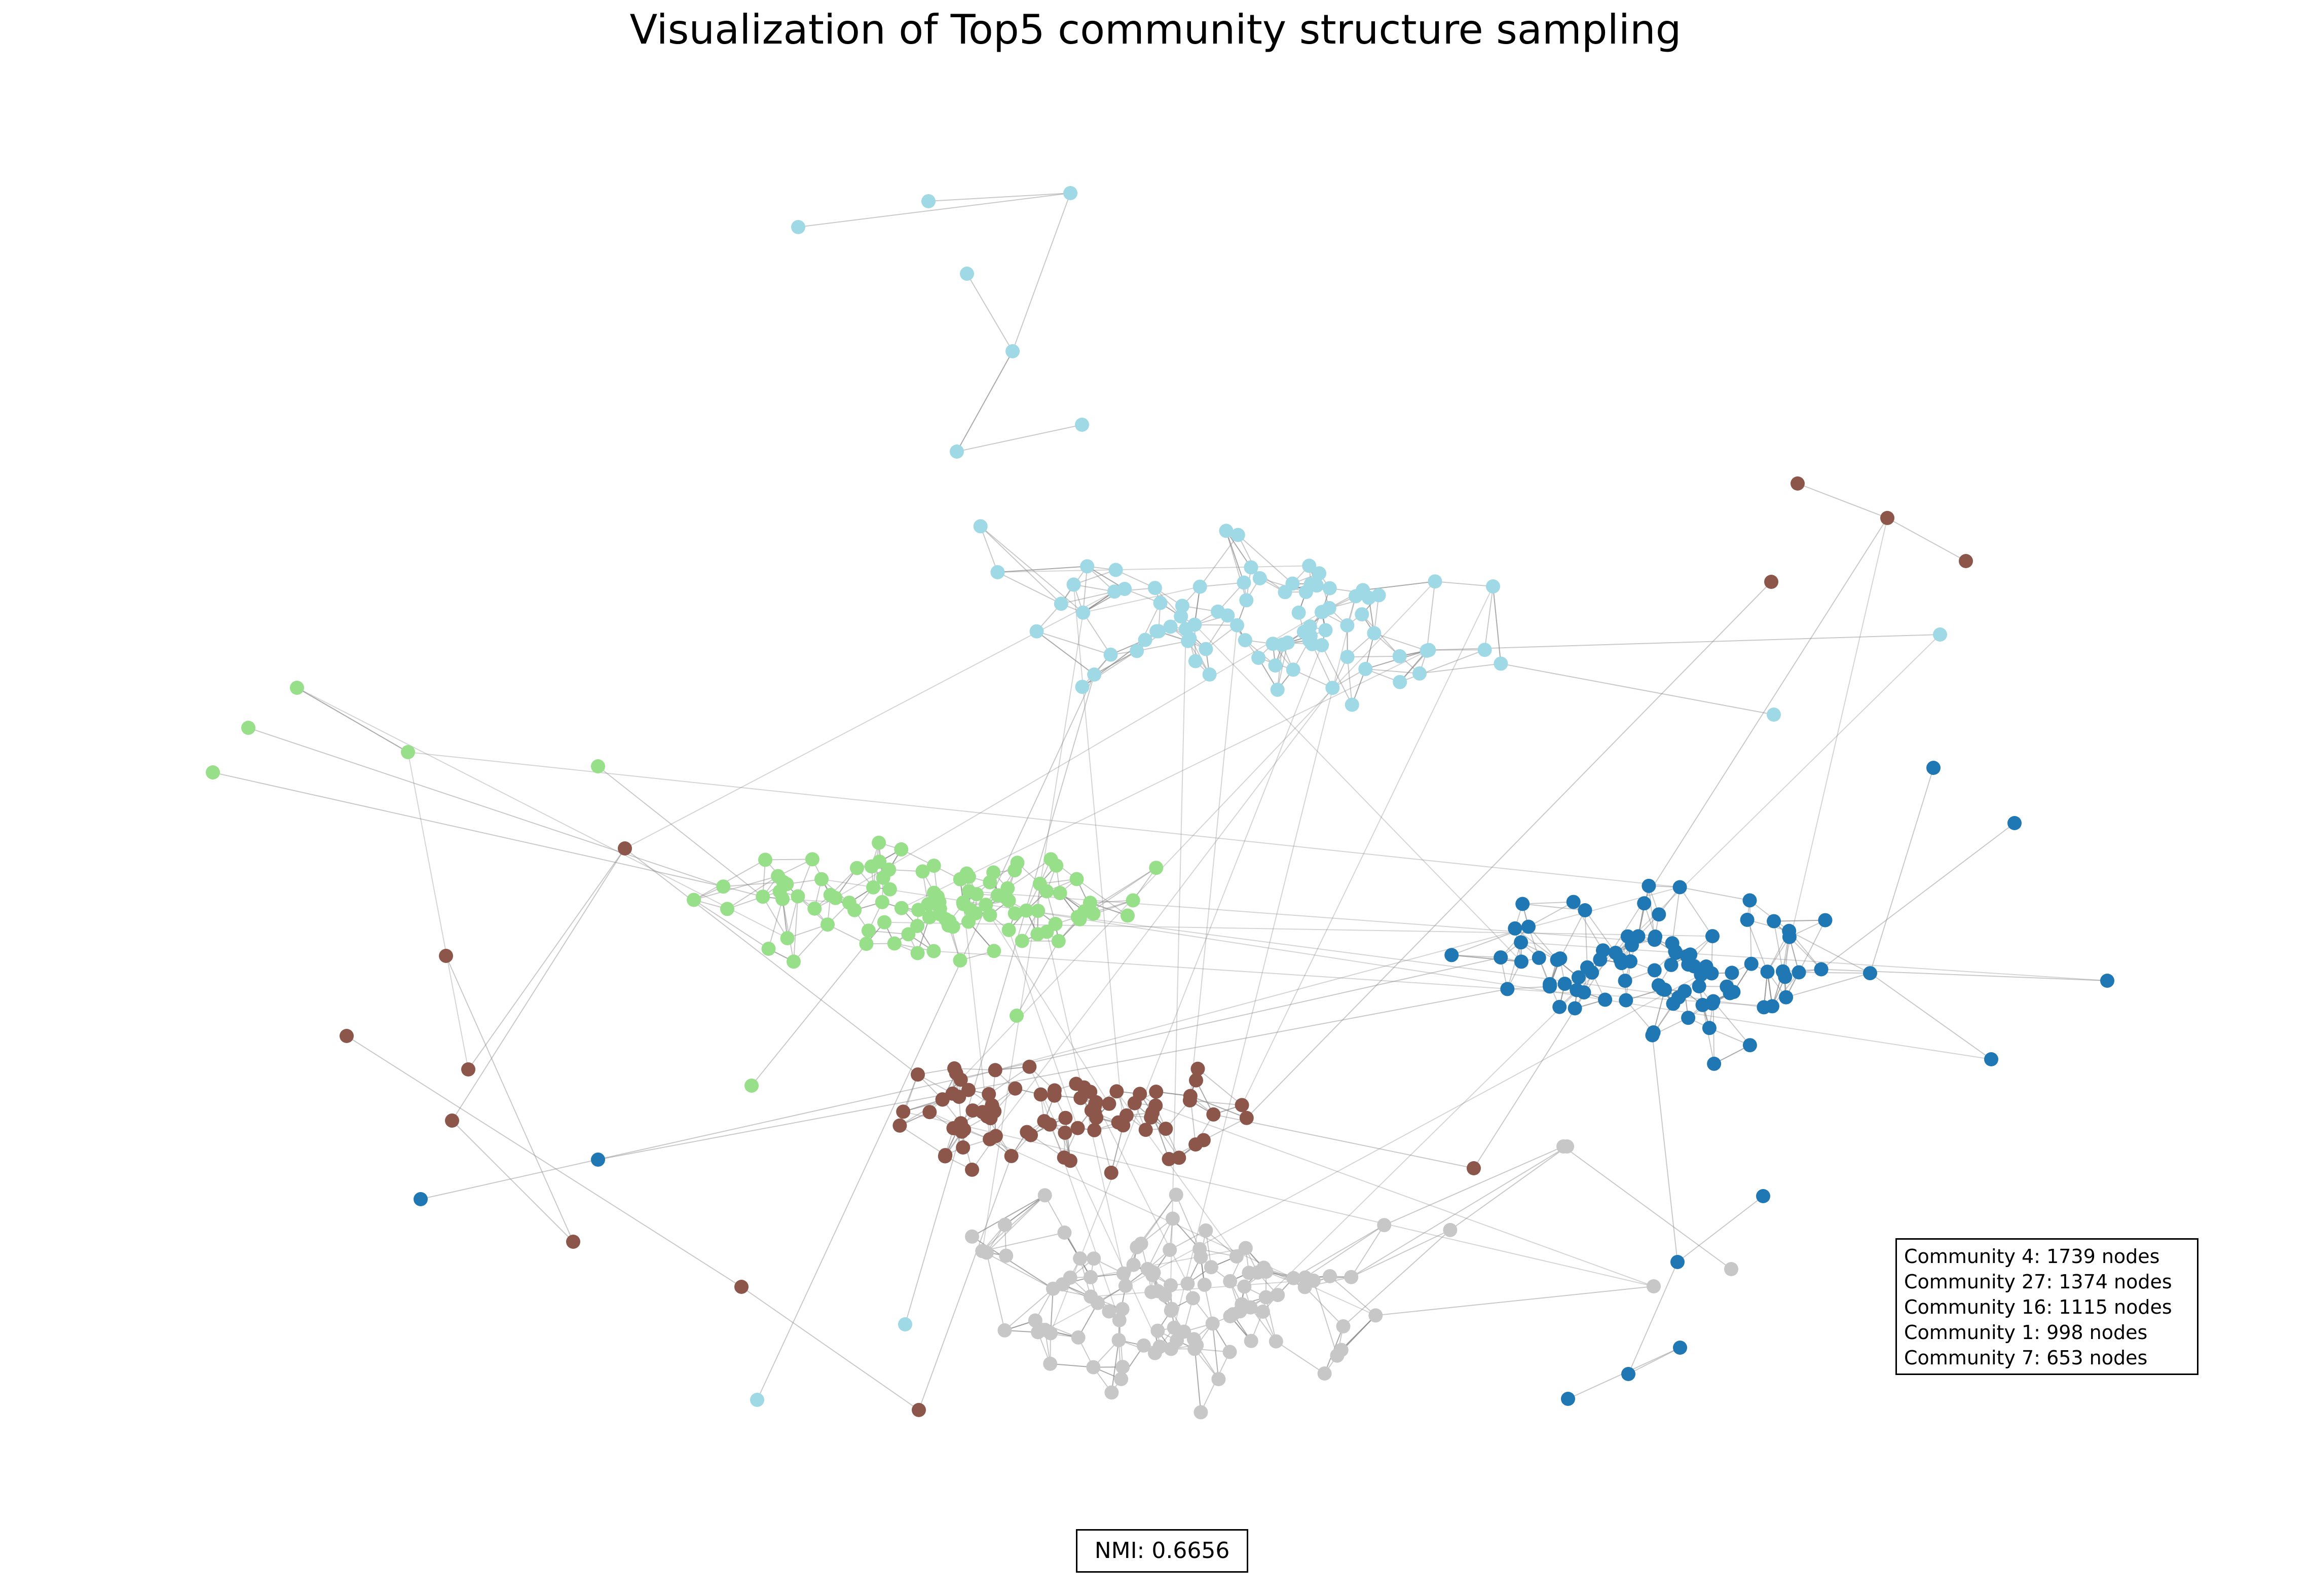 This screenshot has height=1596, width=2311. I want to click on legend-entry: Community 27: 1374 nodes, so click(2038, 1282).